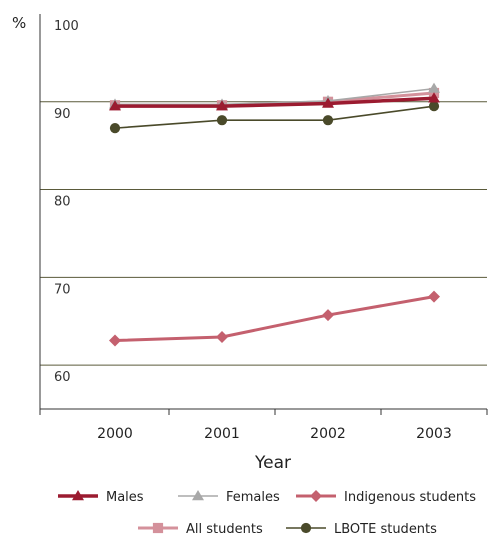  Describe the element at coordinates (328, 315) in the screenshot. I see `data-point-indigenous-students-2002` at that location.